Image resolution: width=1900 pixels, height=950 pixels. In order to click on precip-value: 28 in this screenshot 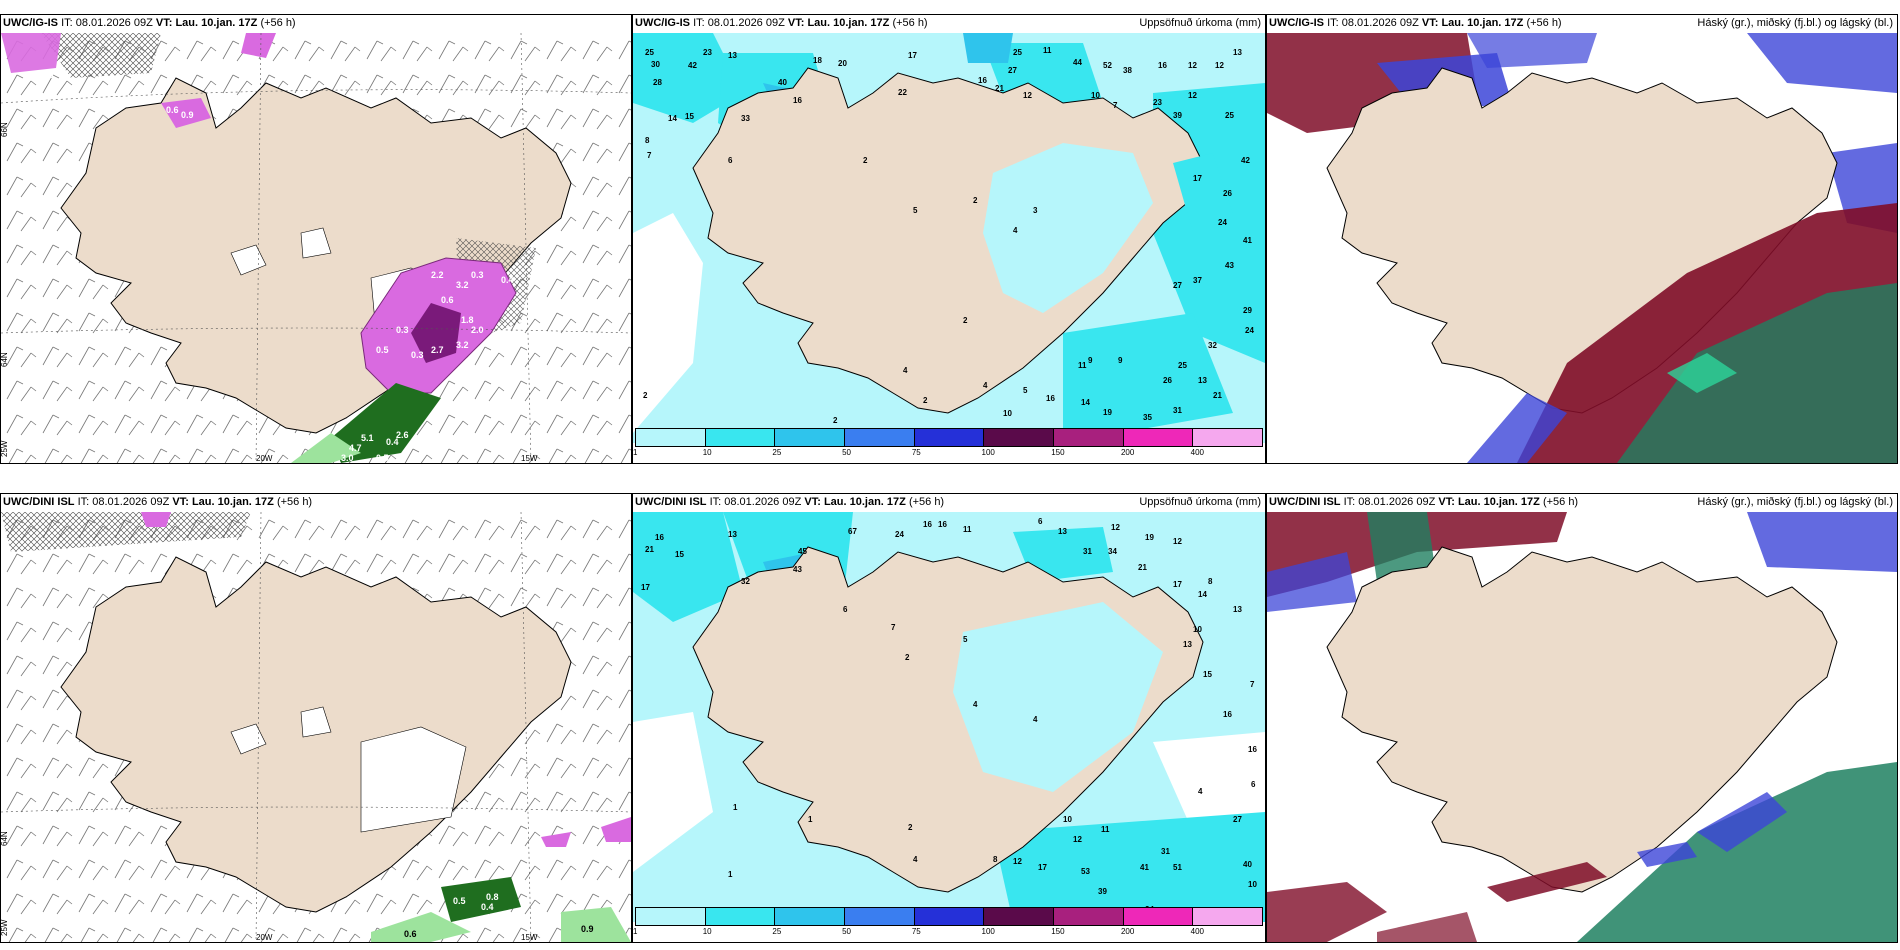, I will do `click(657, 82)`.